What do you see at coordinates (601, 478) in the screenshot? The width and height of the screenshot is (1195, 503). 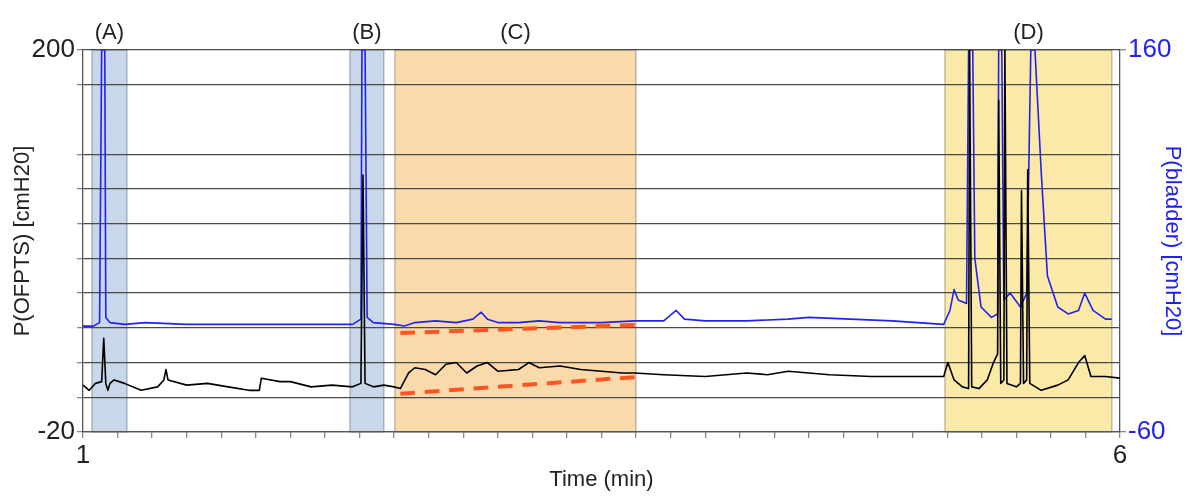 I see `x-axis-title: Time (min)` at bounding box center [601, 478].